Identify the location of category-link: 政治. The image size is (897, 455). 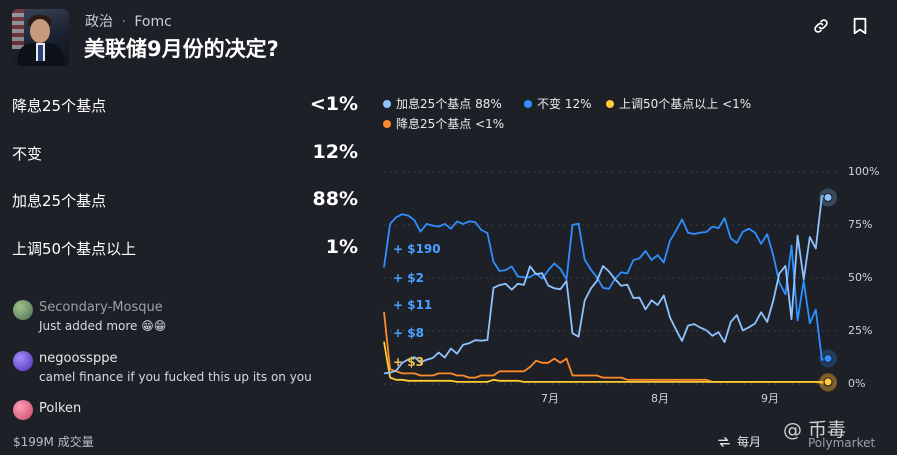
(99, 22).